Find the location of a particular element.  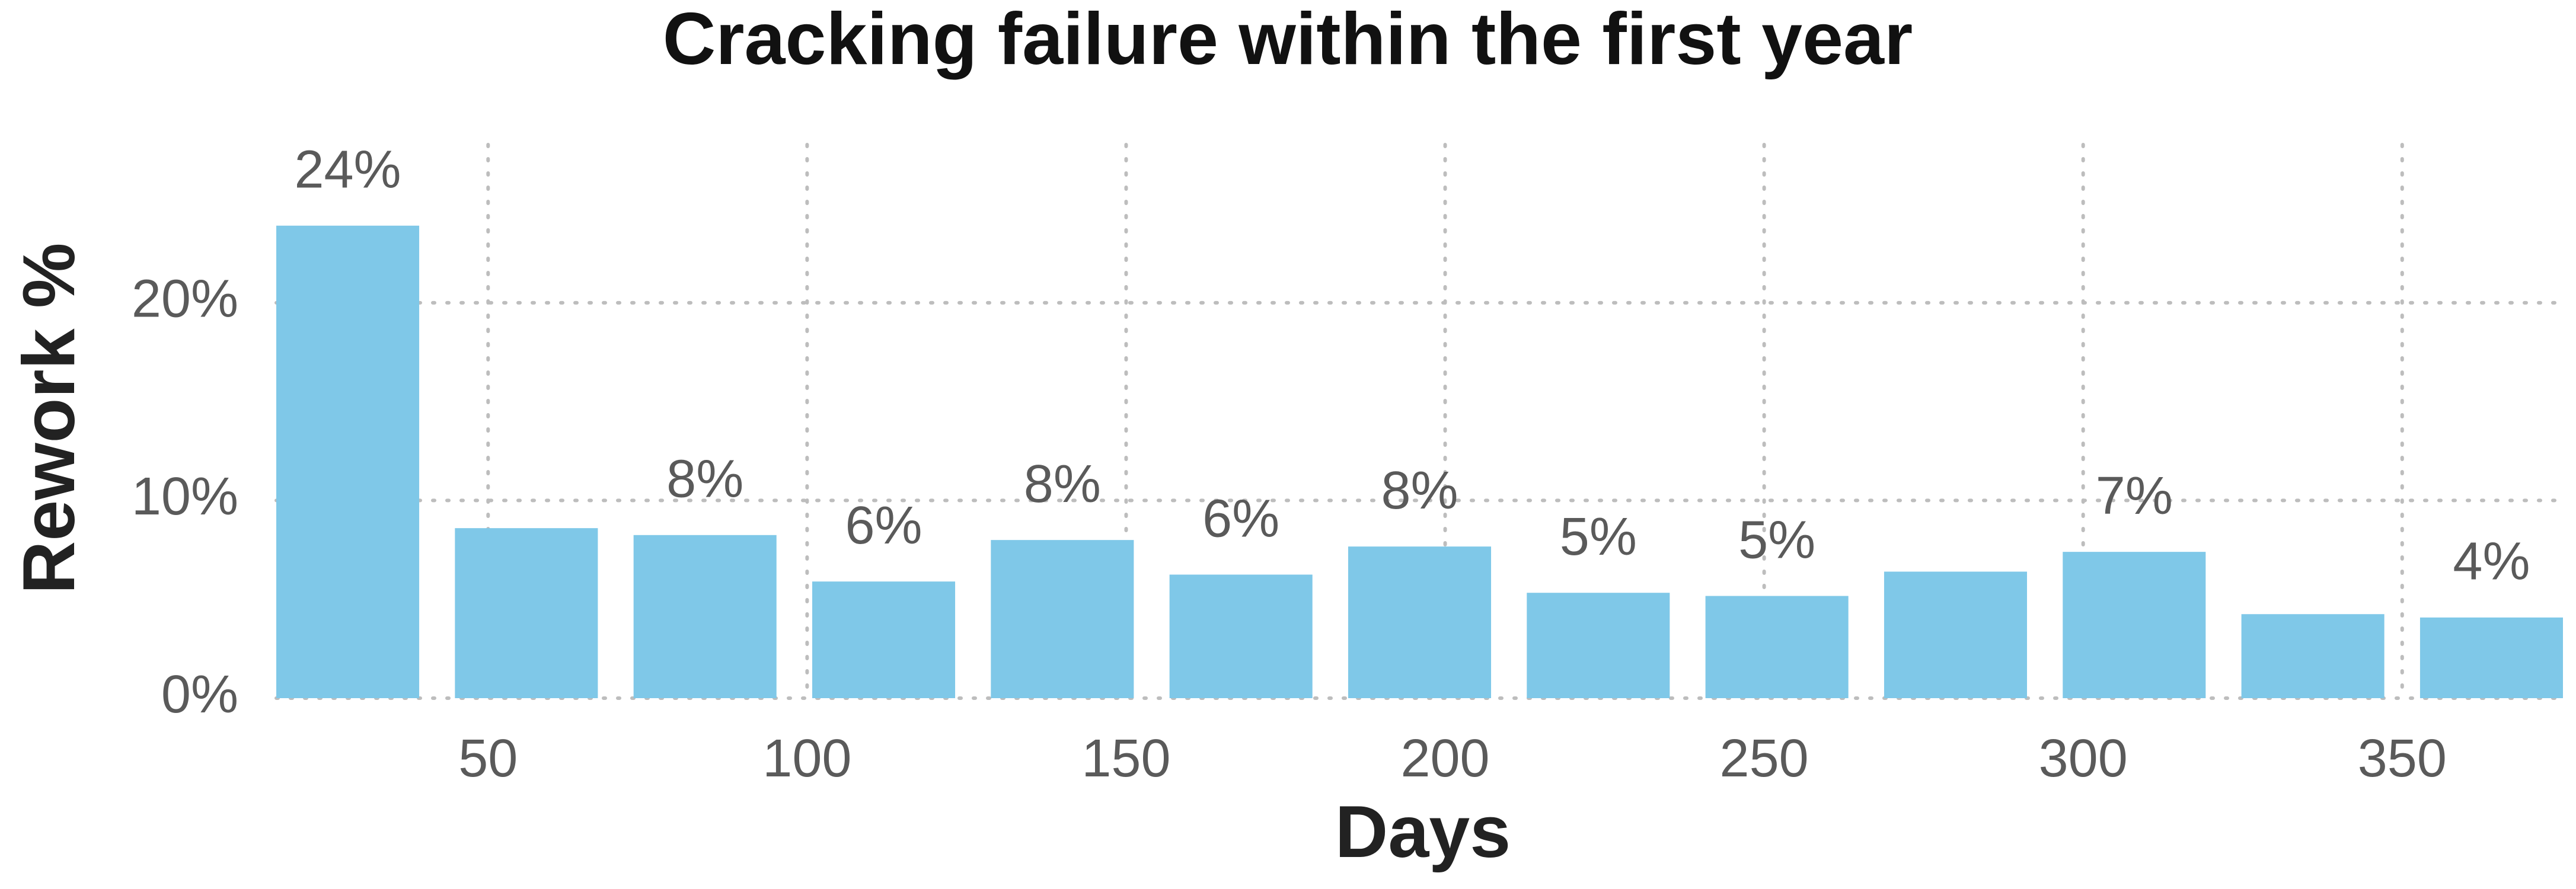

x-tick-label: 300 is located at coordinates (2083, 758).